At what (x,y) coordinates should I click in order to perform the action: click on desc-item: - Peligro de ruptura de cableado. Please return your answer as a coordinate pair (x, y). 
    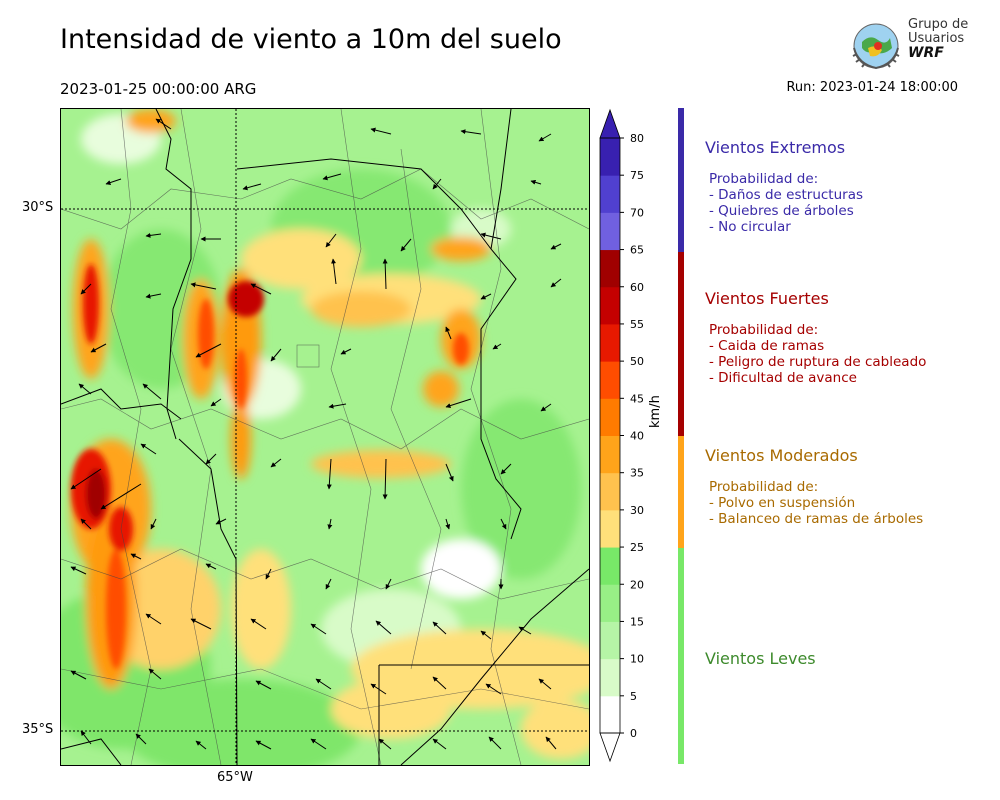
    Looking at the image, I should click on (818, 362).